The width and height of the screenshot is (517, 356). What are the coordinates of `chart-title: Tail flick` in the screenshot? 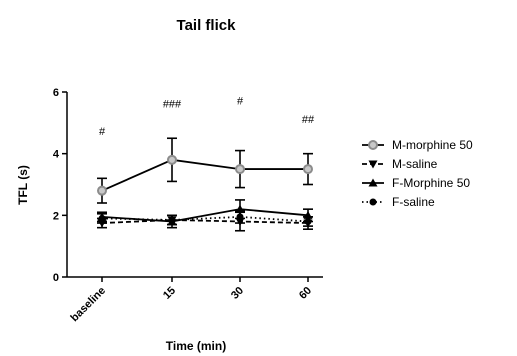 It's located at (207, 25).